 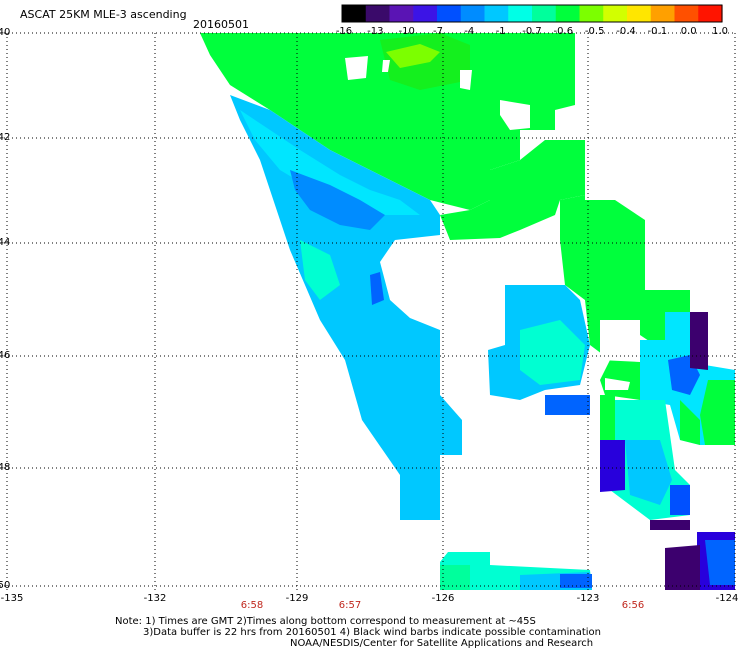 I want to click on swath-yellowgreen, so click(x=413, y=56).